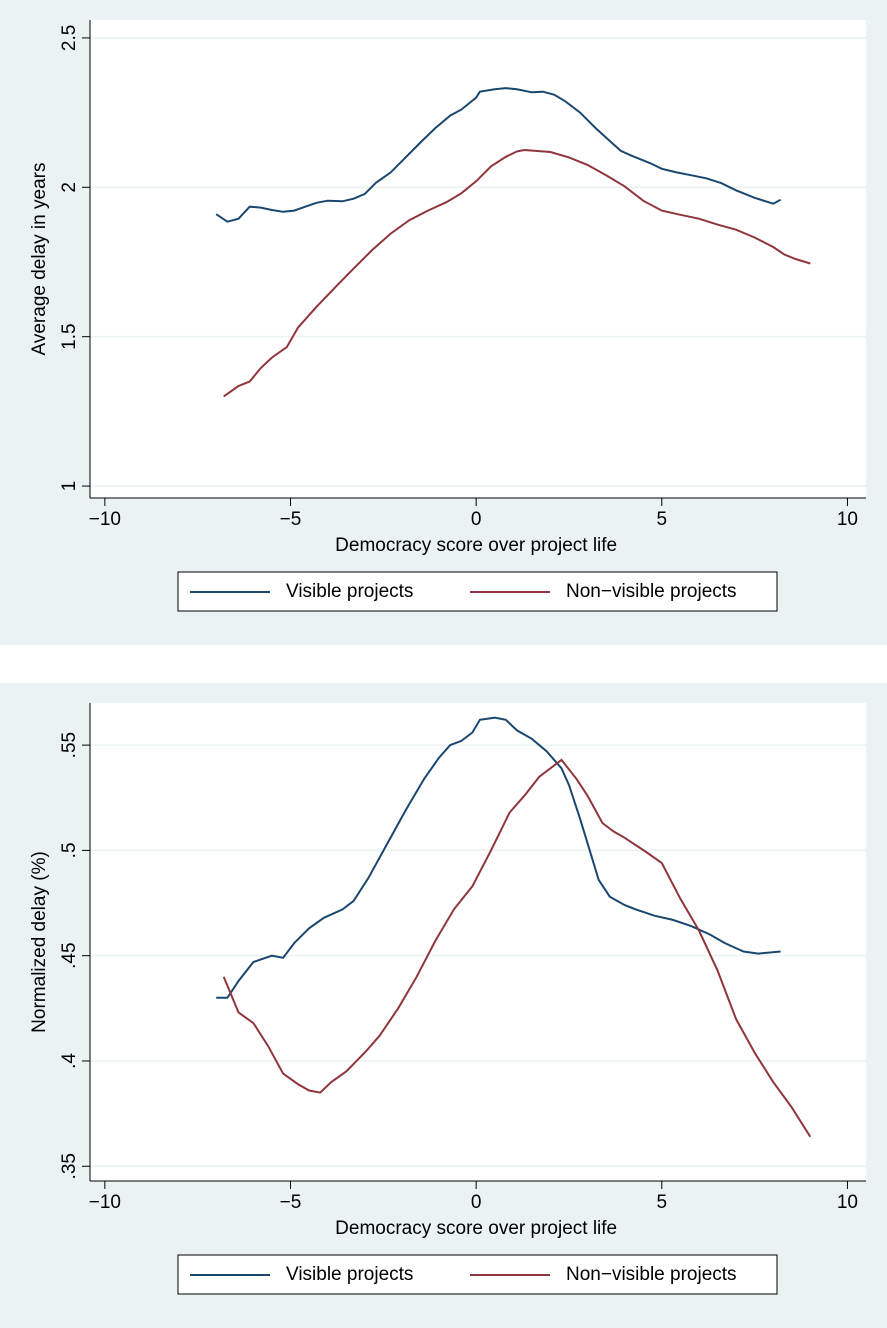 The image size is (887, 1328). I want to click on y-tick-label: 1, so click(69, 486).